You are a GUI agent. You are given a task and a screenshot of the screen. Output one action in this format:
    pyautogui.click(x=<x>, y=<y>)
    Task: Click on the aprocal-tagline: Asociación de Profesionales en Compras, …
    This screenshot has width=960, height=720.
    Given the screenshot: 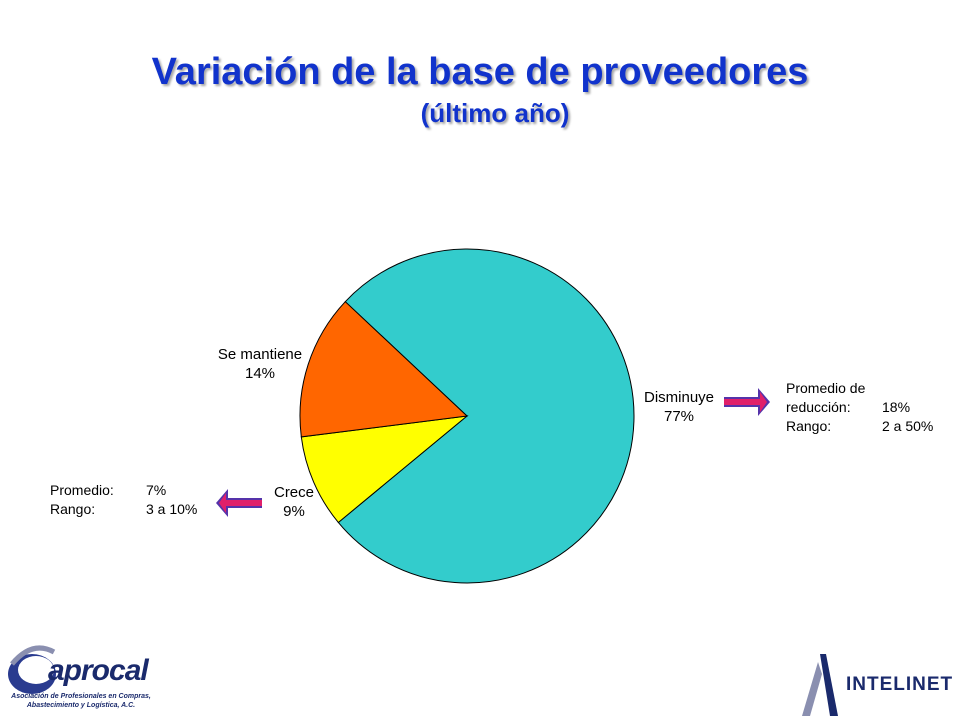 What is the action you would take?
    pyautogui.click(x=81, y=701)
    